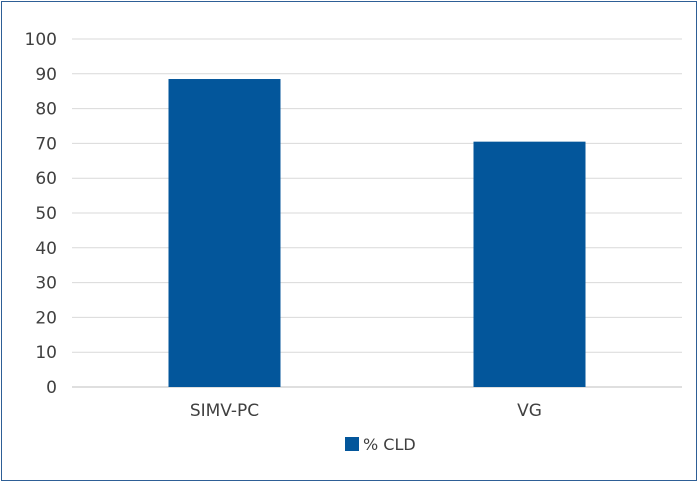 Image resolution: width=700 pixels, height=484 pixels. I want to click on x-tick-label: SIMV-PC, so click(224, 411).